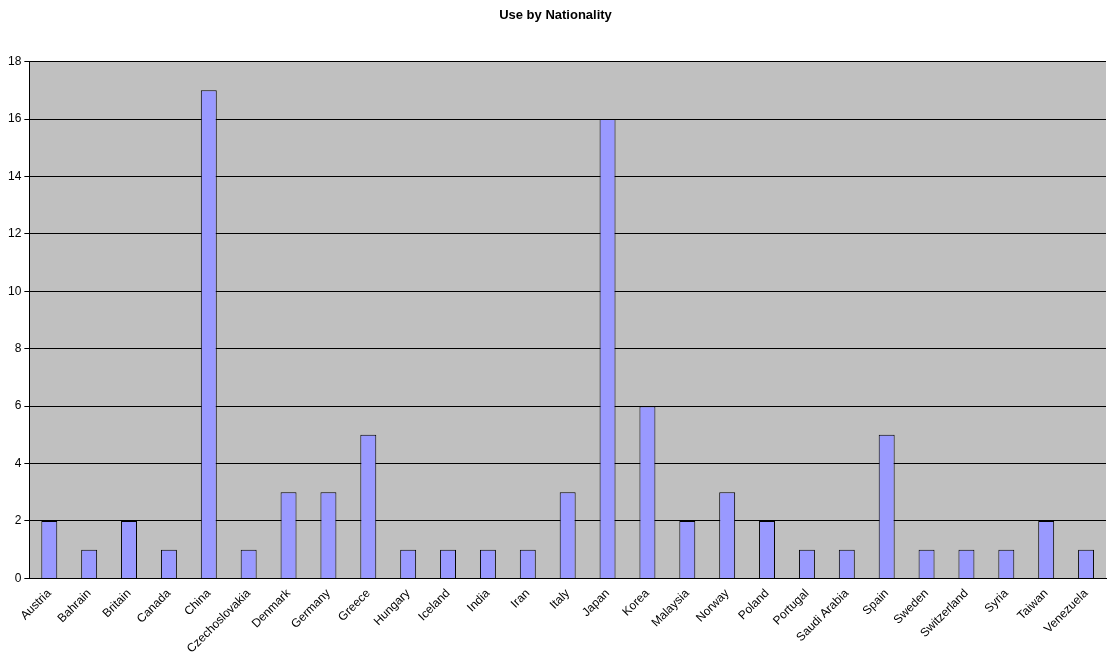 This screenshot has height=664, width=1115. Describe the element at coordinates (18, 348) in the screenshot. I see `y-tick-label: 8` at that location.